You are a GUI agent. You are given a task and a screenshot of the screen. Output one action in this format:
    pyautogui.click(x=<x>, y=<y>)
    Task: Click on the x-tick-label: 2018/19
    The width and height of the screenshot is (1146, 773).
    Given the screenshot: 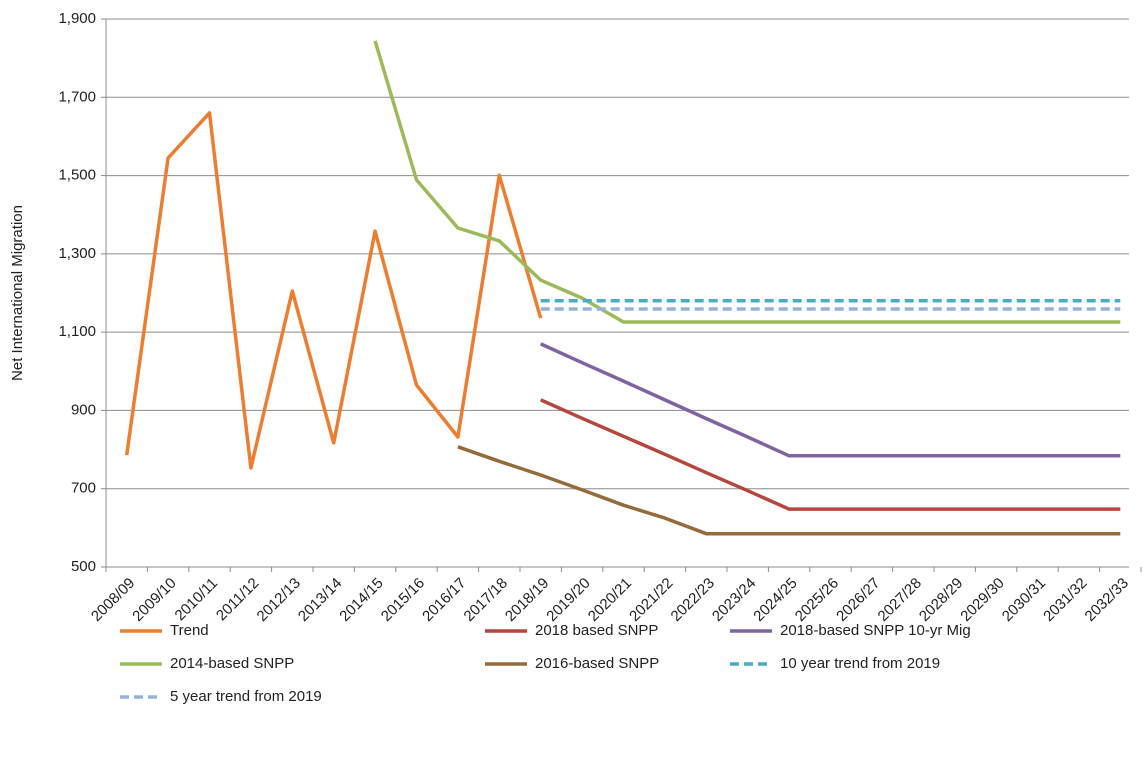 What is the action you would take?
    pyautogui.click(x=527, y=600)
    